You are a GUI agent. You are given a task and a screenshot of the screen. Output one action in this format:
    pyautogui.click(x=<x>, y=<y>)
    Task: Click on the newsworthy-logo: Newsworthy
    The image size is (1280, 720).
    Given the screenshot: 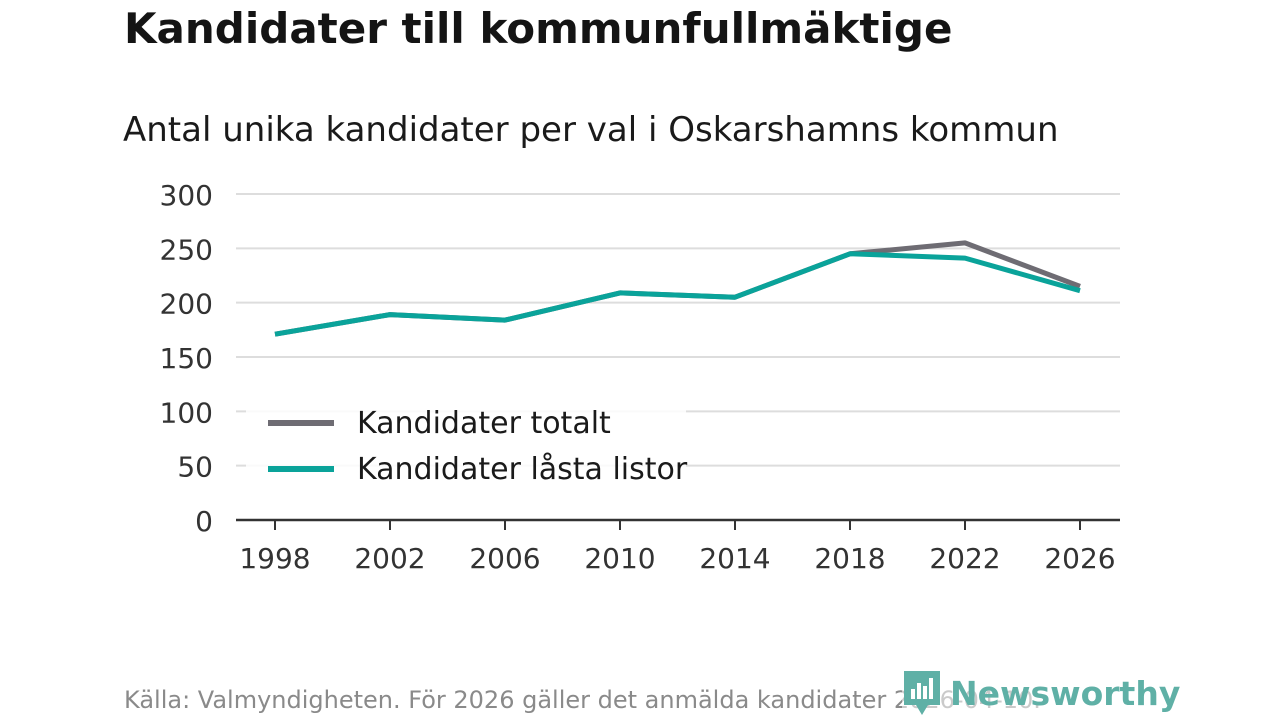 What is the action you would take?
    pyautogui.click(x=1041, y=693)
    